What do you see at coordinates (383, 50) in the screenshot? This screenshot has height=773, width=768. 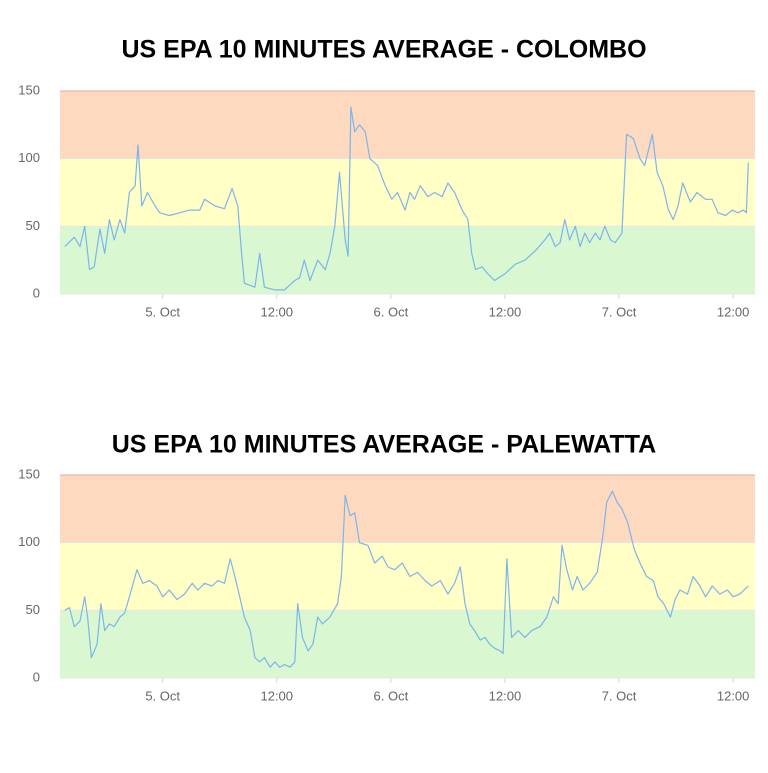 I see `chart-title: US EPA 10 MINUTES AVERAGE - COLOMBO` at bounding box center [383, 50].